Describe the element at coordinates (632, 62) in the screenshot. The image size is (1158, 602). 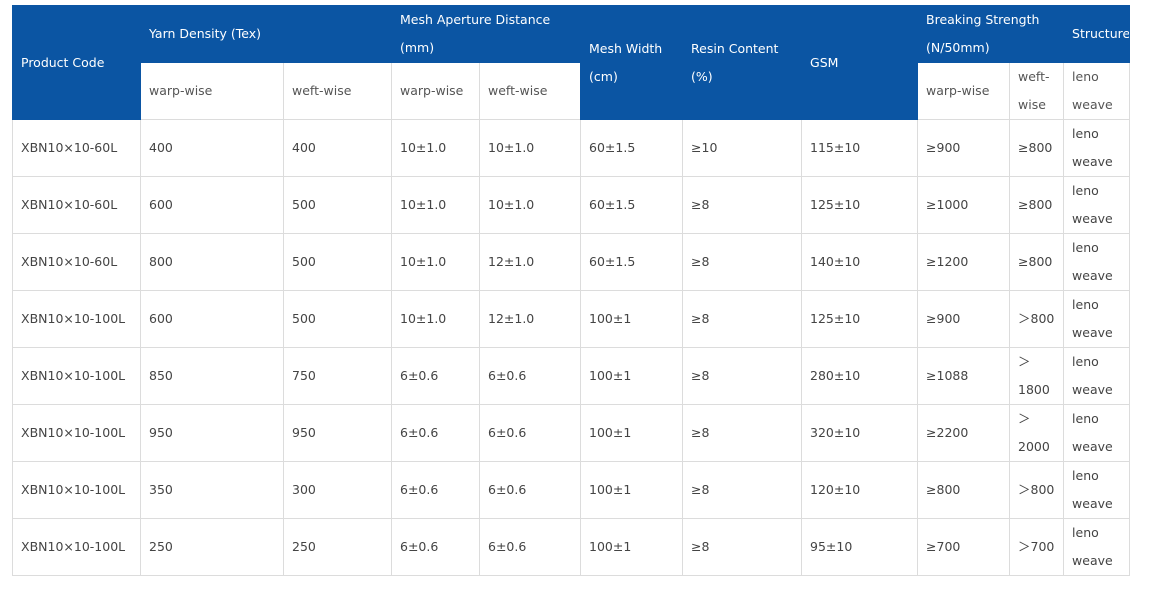
I see `header-cell: Mesh Width (cm)` at that location.